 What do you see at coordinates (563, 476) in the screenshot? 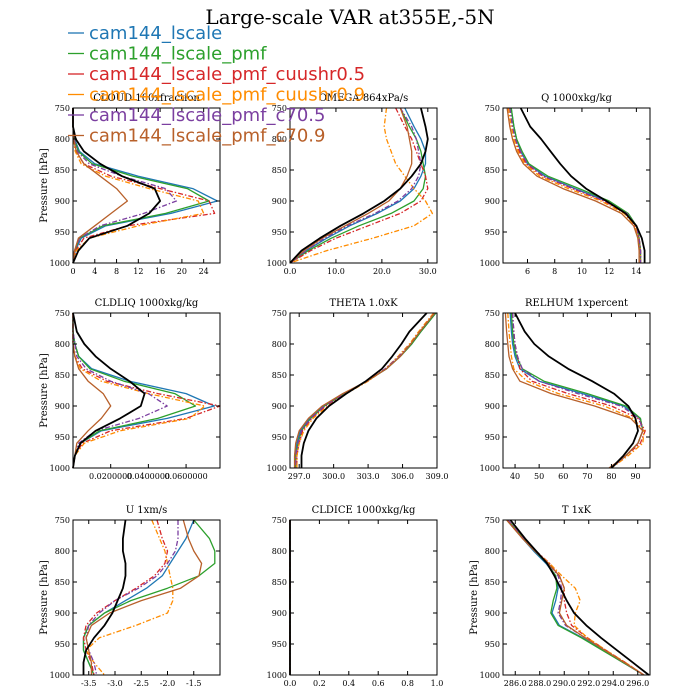
I see `x-tick-label: 60` at bounding box center [563, 476].